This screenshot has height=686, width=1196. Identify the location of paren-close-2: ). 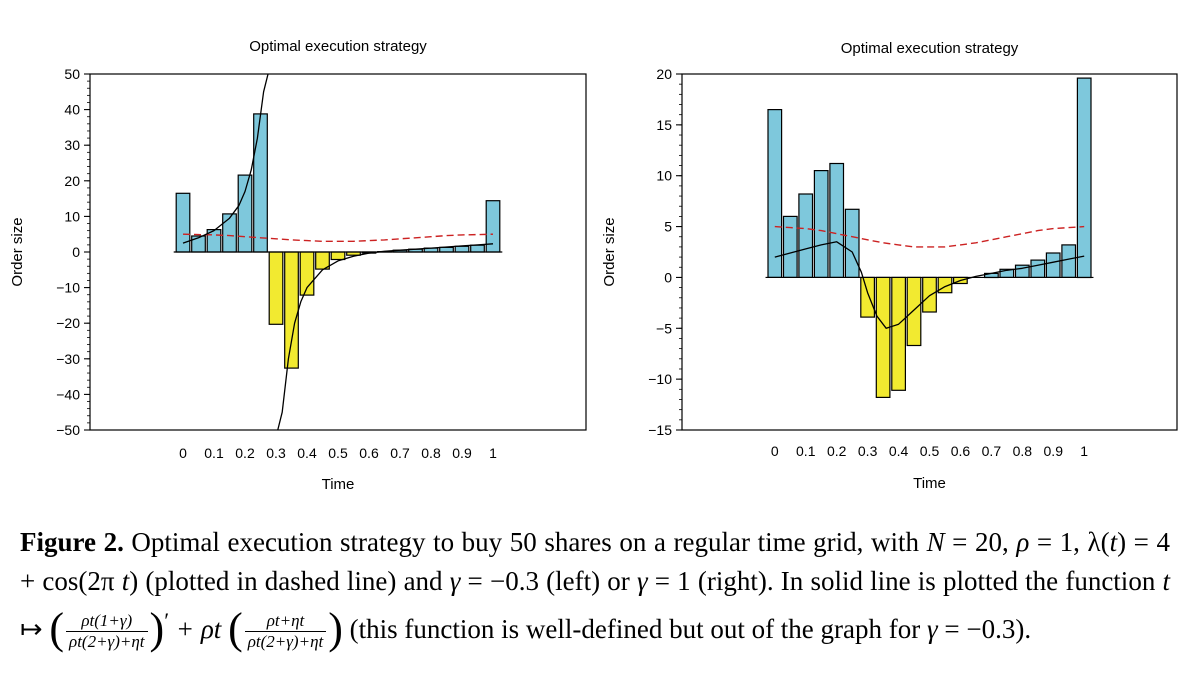
(335, 629).